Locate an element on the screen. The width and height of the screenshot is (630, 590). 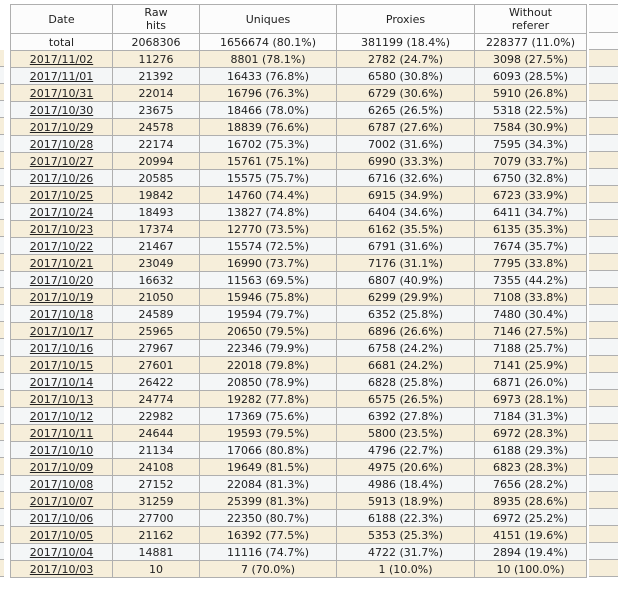
cell-without-referer: 6972 (25.2%) is located at coordinates (530, 518).